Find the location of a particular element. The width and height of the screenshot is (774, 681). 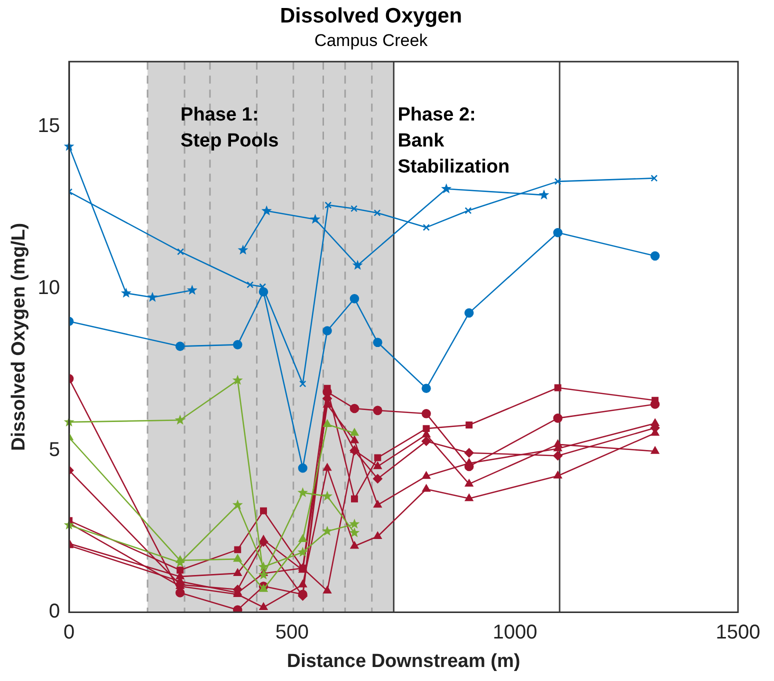

chart-title: Dissolved Oxygen is located at coordinates (371, 16).